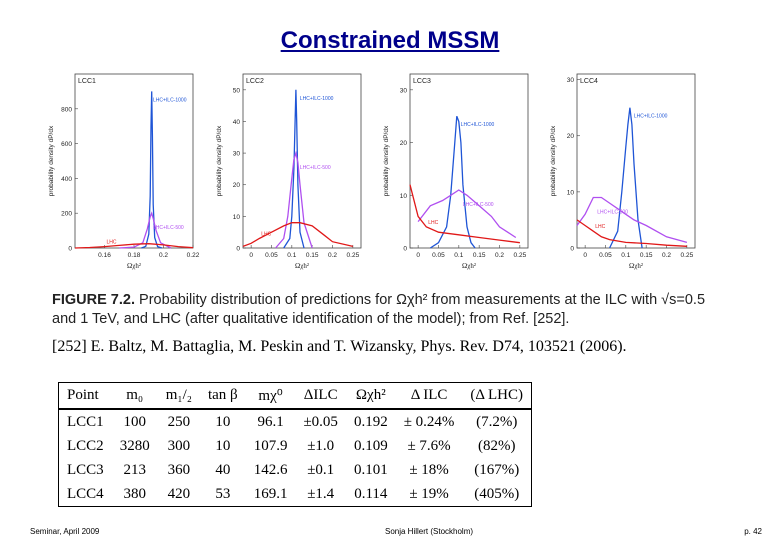  What do you see at coordinates (84, 396) in the screenshot?
I see `table-header: Point` at bounding box center [84, 396].